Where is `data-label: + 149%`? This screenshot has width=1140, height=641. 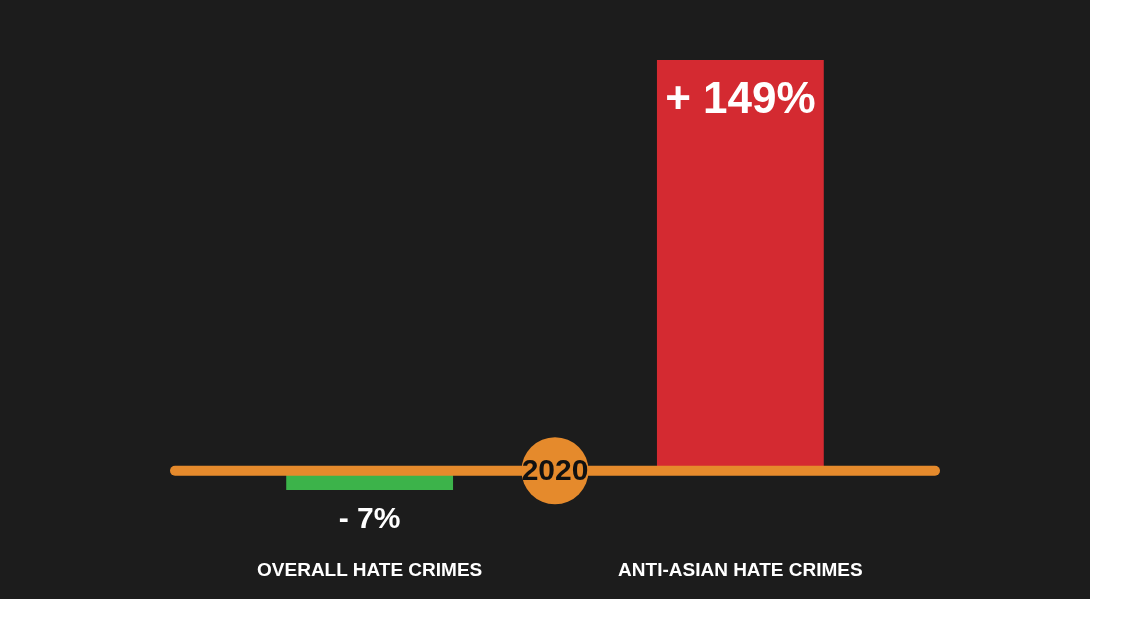 data-label: + 149% is located at coordinates (740, 97).